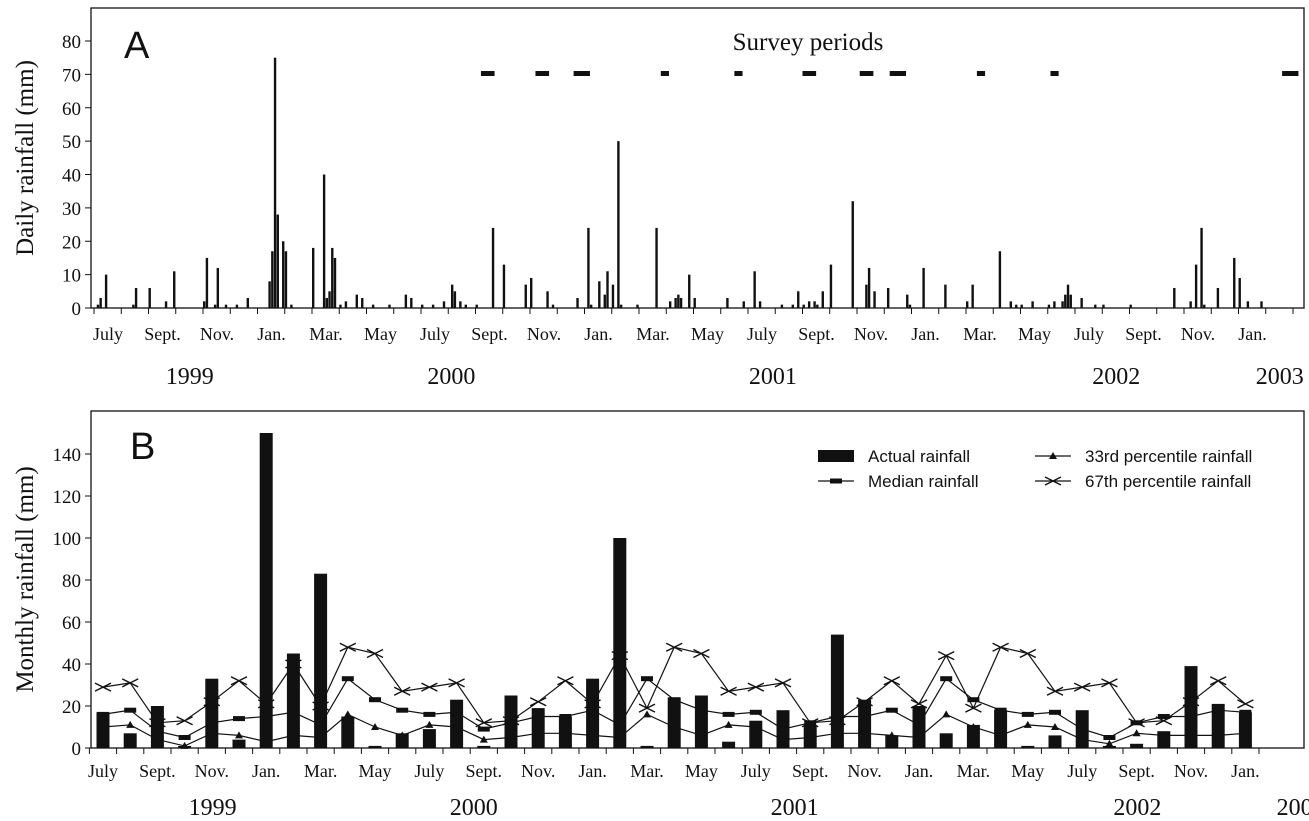 Image resolution: width=1309 pixels, height=821 pixels. Describe the element at coordinates (707, 334) in the screenshot. I see `x-month-label-a: May` at that location.